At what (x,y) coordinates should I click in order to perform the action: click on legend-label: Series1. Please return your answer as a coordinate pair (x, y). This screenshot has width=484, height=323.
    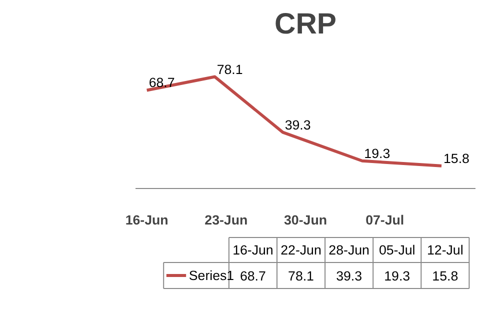
    Looking at the image, I should click on (211, 275).